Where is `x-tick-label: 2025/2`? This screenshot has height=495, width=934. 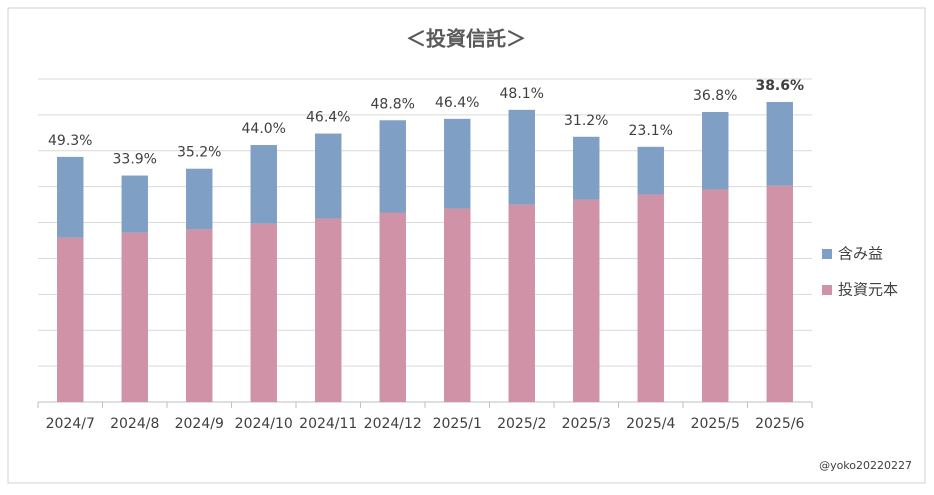 x-tick-label: 2025/2 is located at coordinates (521, 424).